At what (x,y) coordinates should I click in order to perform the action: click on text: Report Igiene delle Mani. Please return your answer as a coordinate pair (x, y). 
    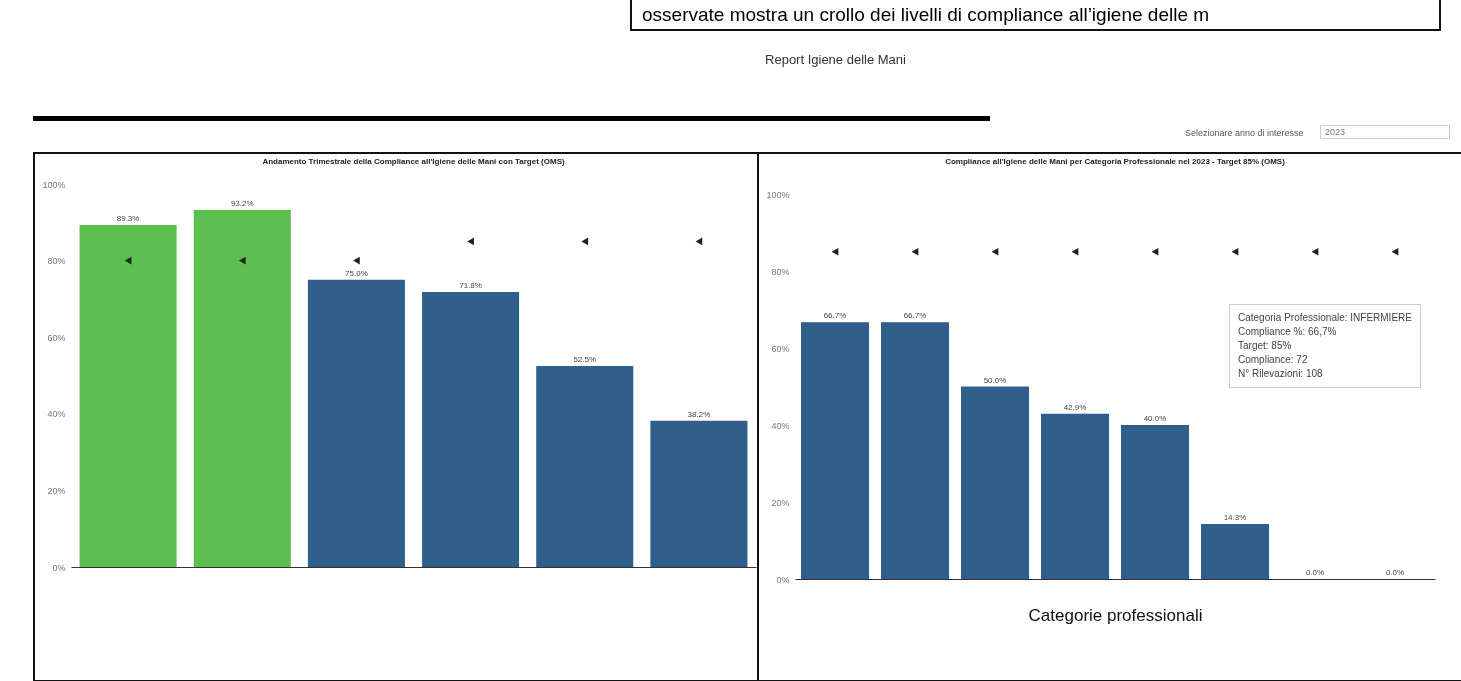
    Looking at the image, I should click on (835, 59).